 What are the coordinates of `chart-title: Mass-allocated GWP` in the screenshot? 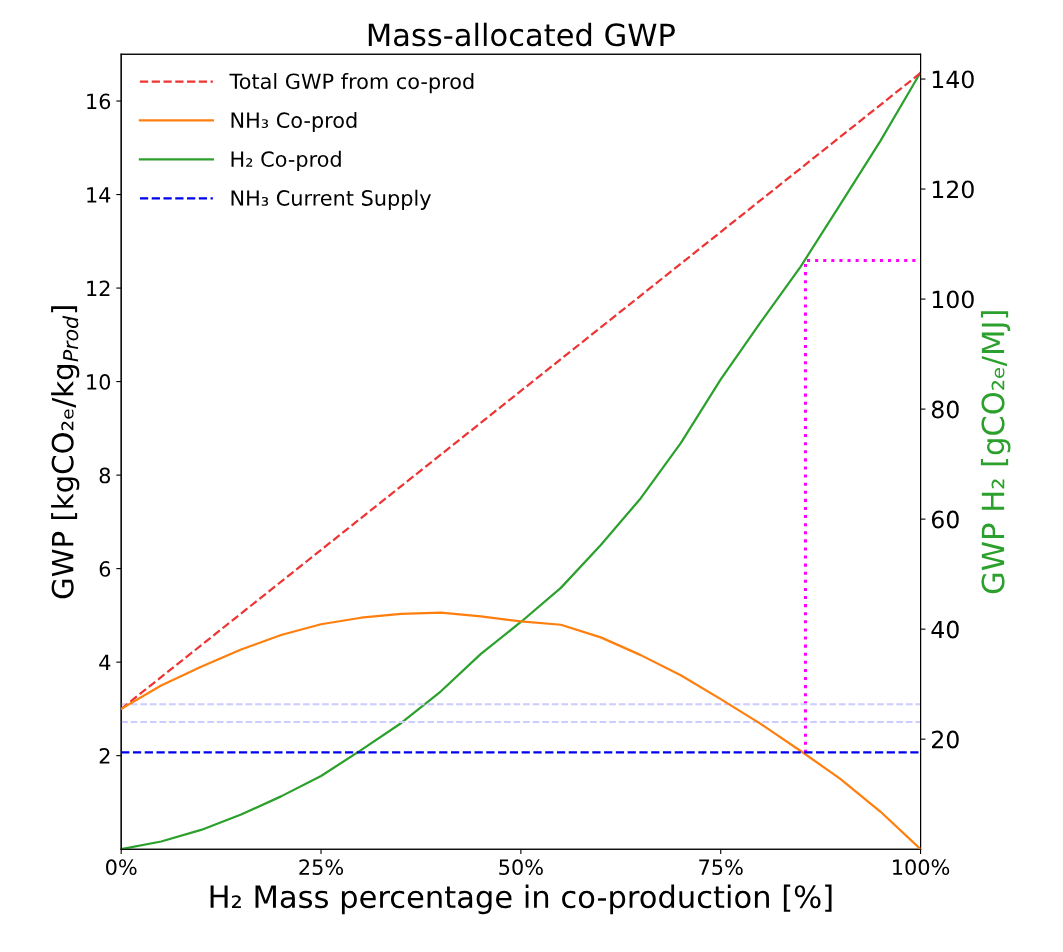 It's located at (521, 34).